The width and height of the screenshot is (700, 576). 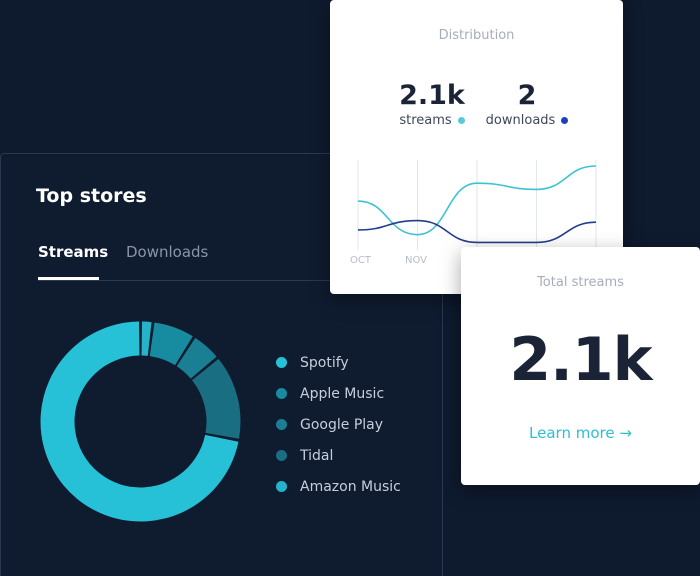 What do you see at coordinates (580, 433) in the screenshot?
I see `learn-more-link: Learn more →` at bounding box center [580, 433].